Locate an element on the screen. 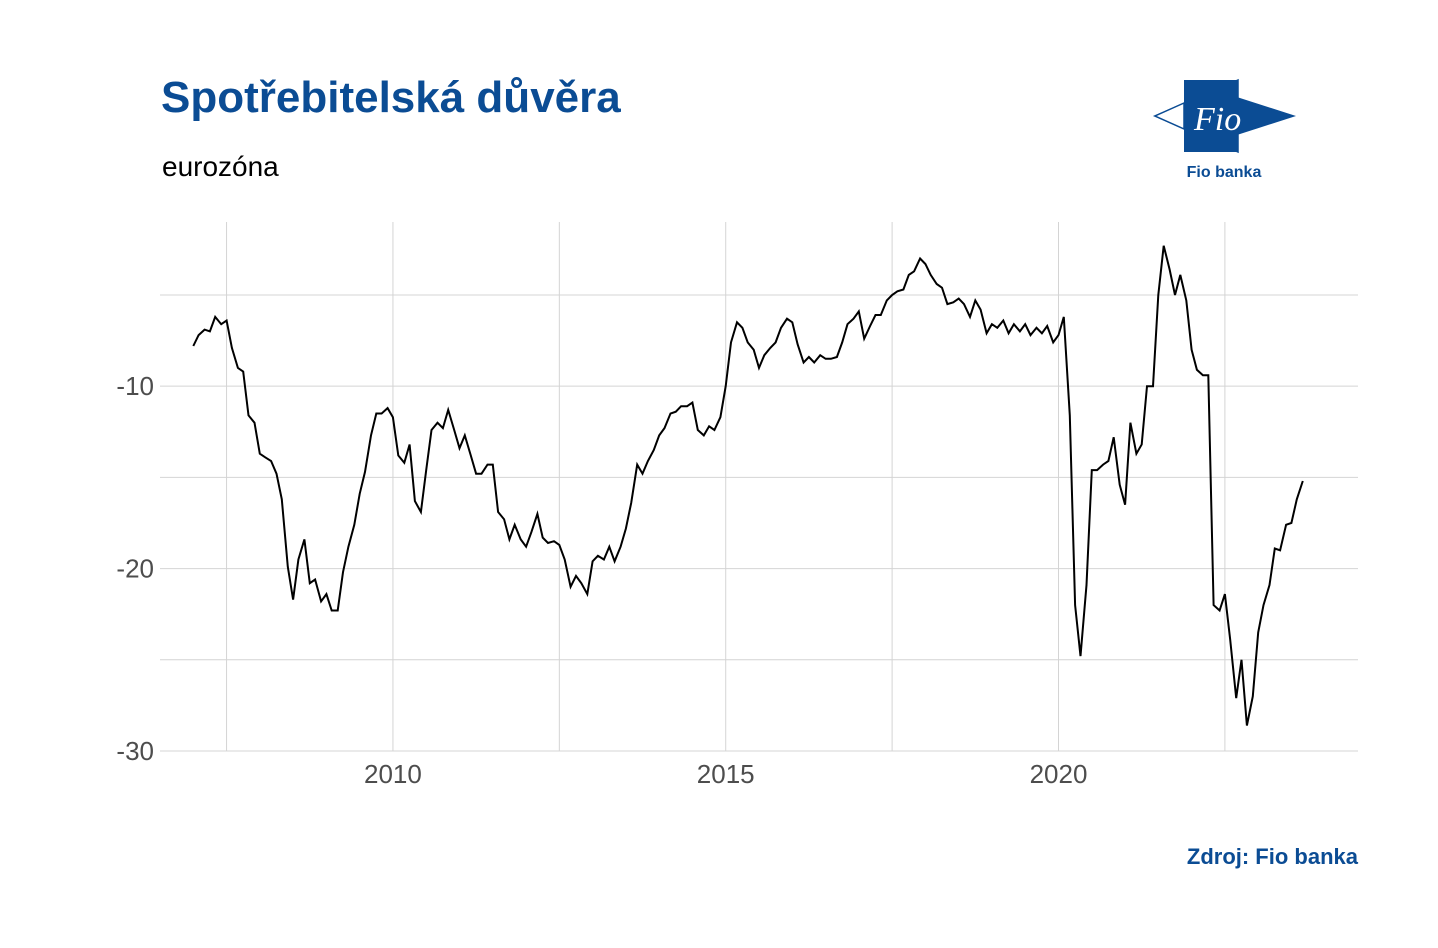 Image resolution: width=1438 pixels, height=948 pixels. x-tick-label: 2015 is located at coordinates (726, 774).